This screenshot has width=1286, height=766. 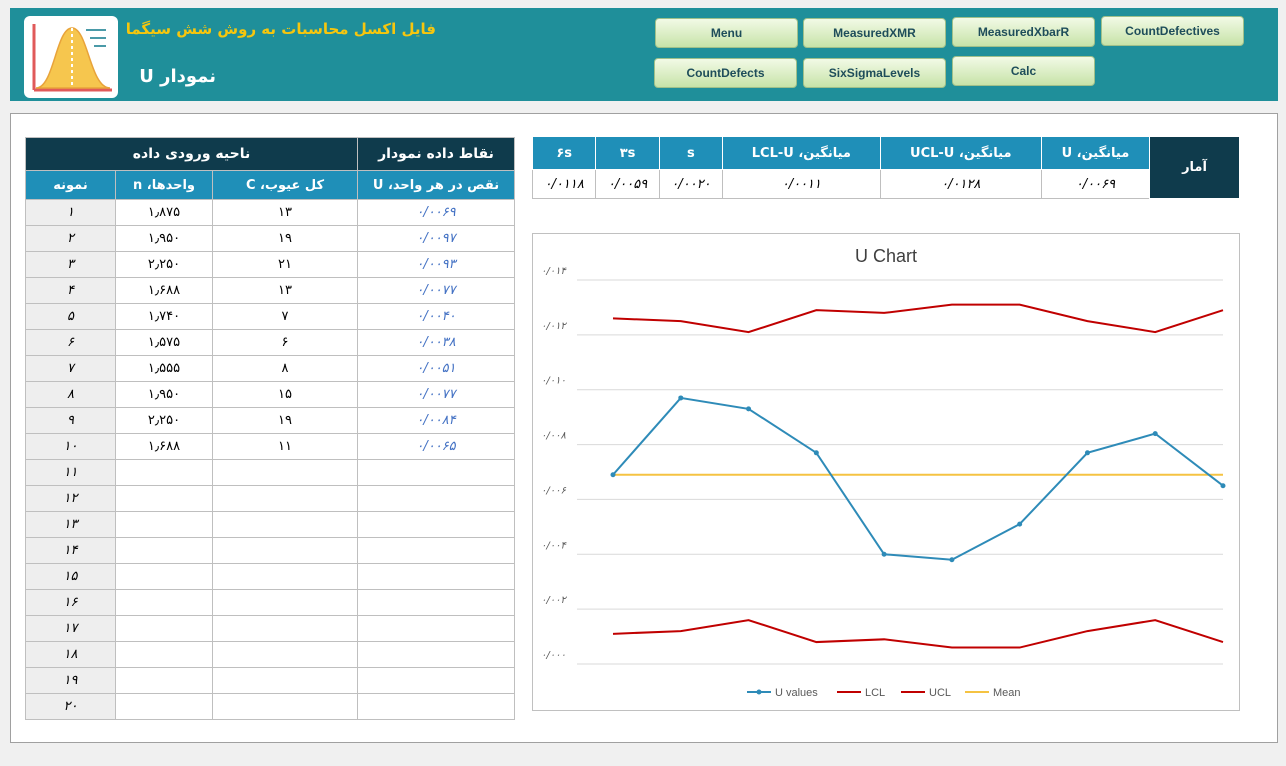 What do you see at coordinates (436, 264) in the screenshot?
I see `u-cell: ۰/۰۰۹۳` at bounding box center [436, 264].